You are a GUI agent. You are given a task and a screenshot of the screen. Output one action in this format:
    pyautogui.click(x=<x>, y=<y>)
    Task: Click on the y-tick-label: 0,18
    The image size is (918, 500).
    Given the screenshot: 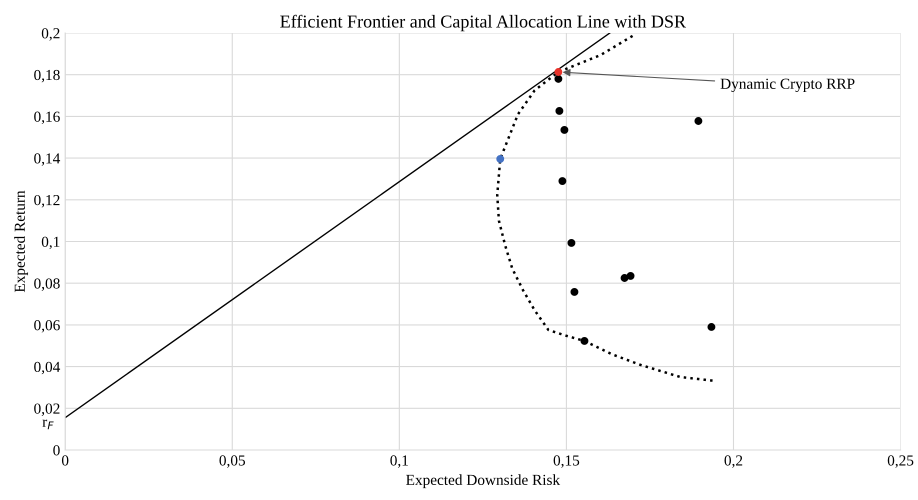 What is the action you would take?
    pyautogui.click(x=47, y=76)
    